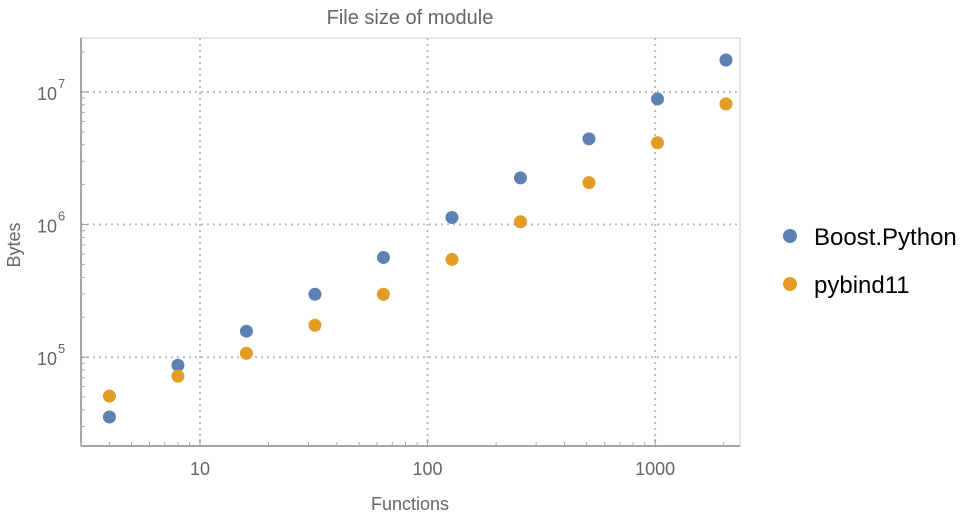  What do you see at coordinates (14, 244) in the screenshot?
I see `y-axis-label: Bytes` at bounding box center [14, 244].